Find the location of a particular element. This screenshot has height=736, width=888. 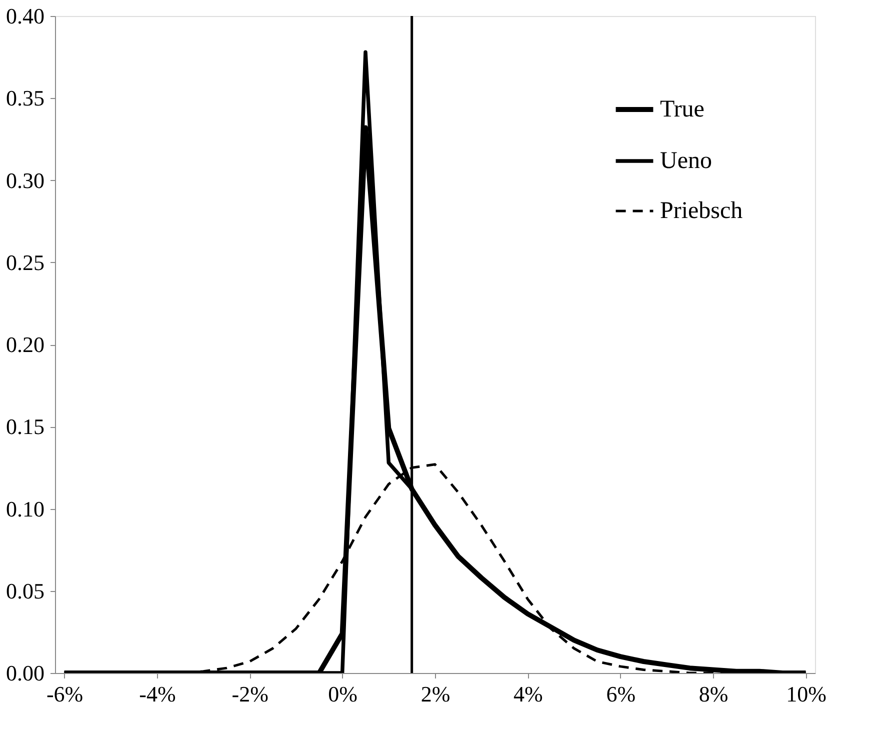

x-tick-label: 6% is located at coordinates (621, 694).